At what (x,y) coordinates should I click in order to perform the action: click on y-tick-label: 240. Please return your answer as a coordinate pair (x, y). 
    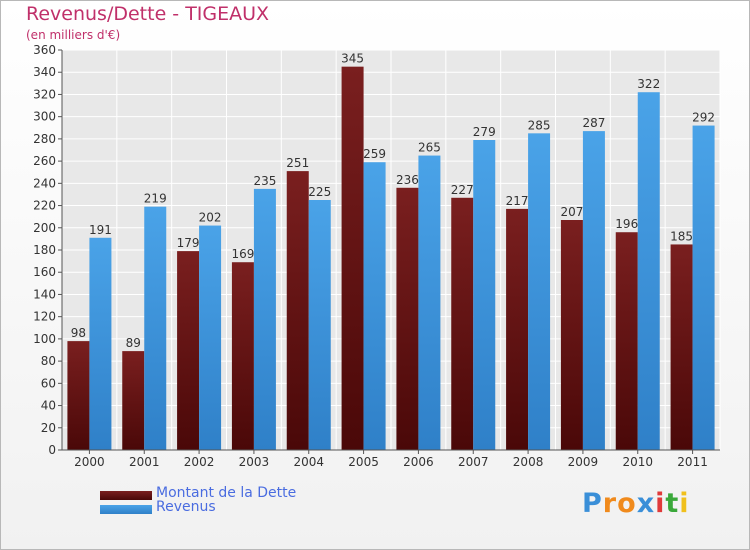
    Looking at the image, I should click on (44, 183).